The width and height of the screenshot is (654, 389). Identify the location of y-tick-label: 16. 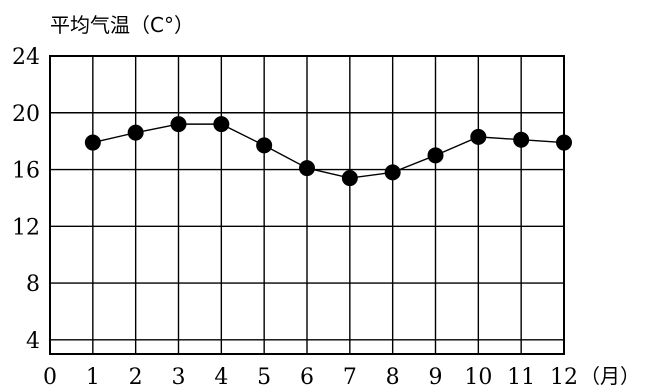
(26, 171).